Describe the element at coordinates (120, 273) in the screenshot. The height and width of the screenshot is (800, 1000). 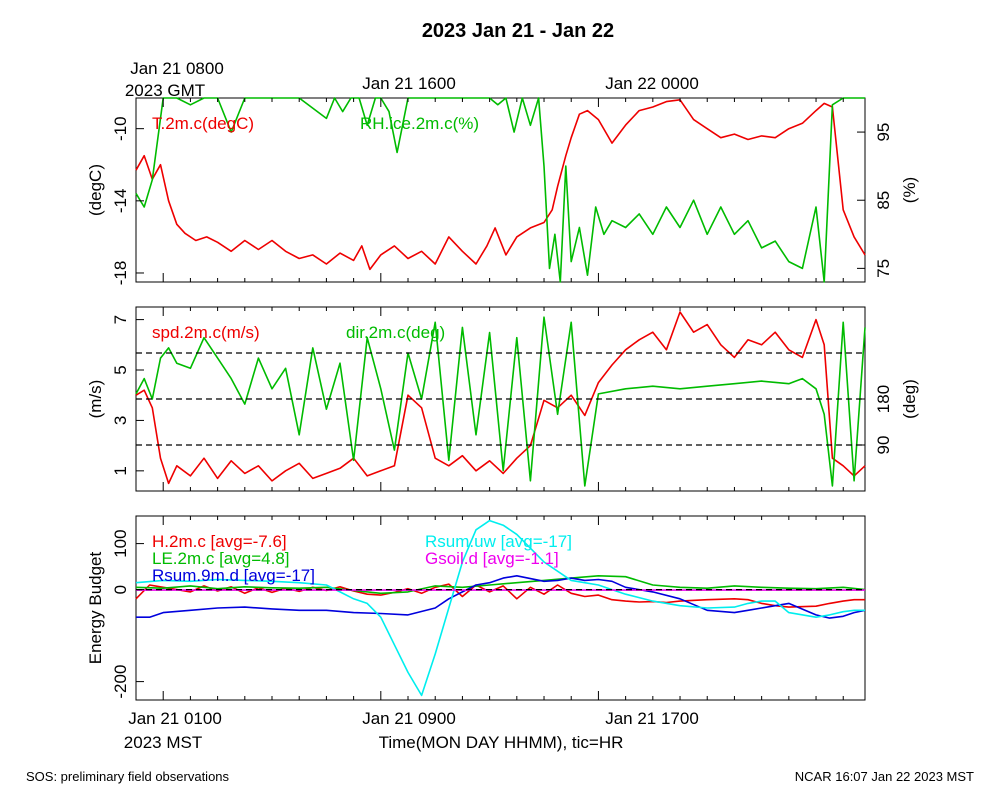
I see `y-tick-label-left: -18` at that location.